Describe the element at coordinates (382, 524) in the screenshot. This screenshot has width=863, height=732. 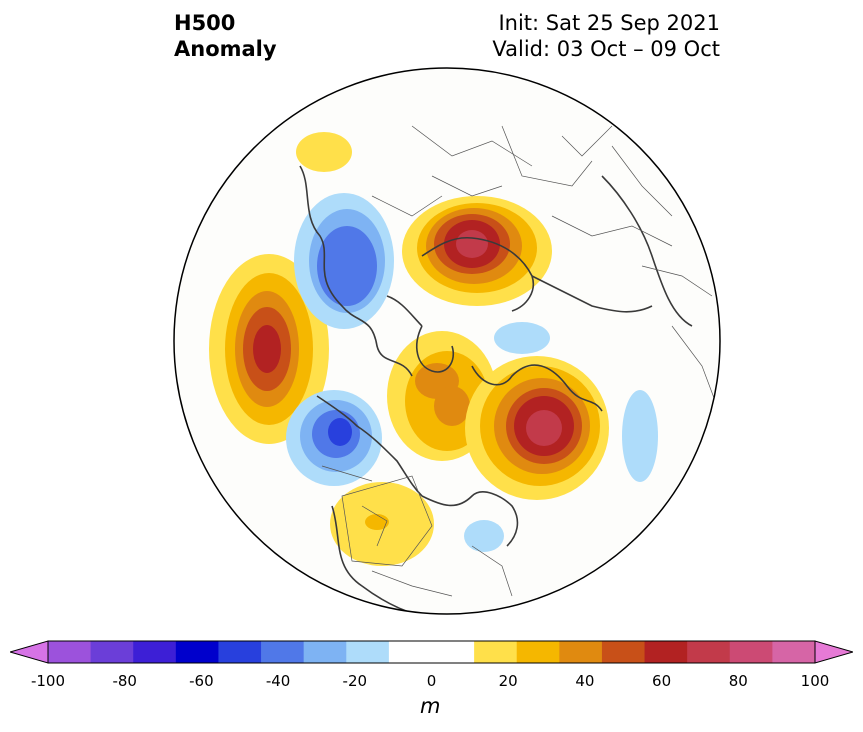
I see `anomaly-positive-usa` at that location.